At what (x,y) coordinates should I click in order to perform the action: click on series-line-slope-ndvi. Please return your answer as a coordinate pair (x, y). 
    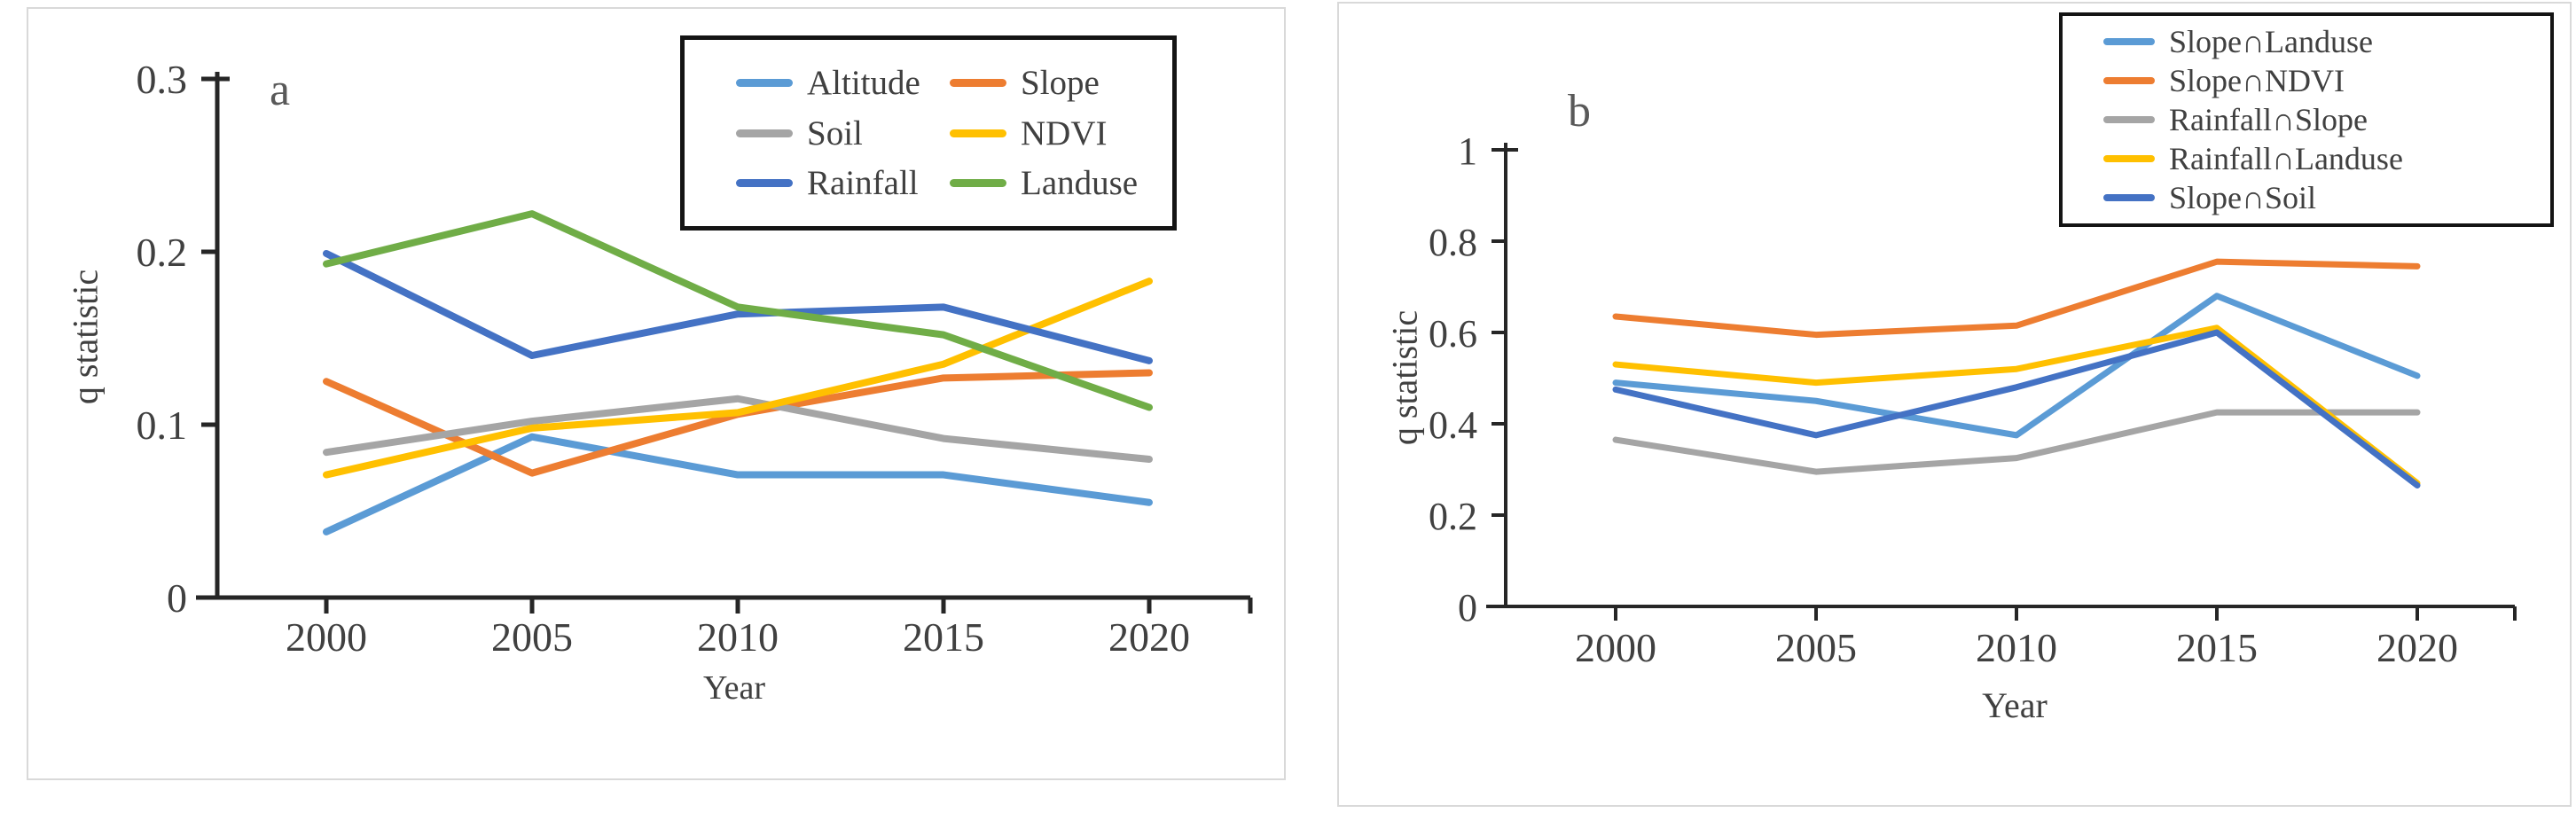
    Looking at the image, I should click on (2016, 298).